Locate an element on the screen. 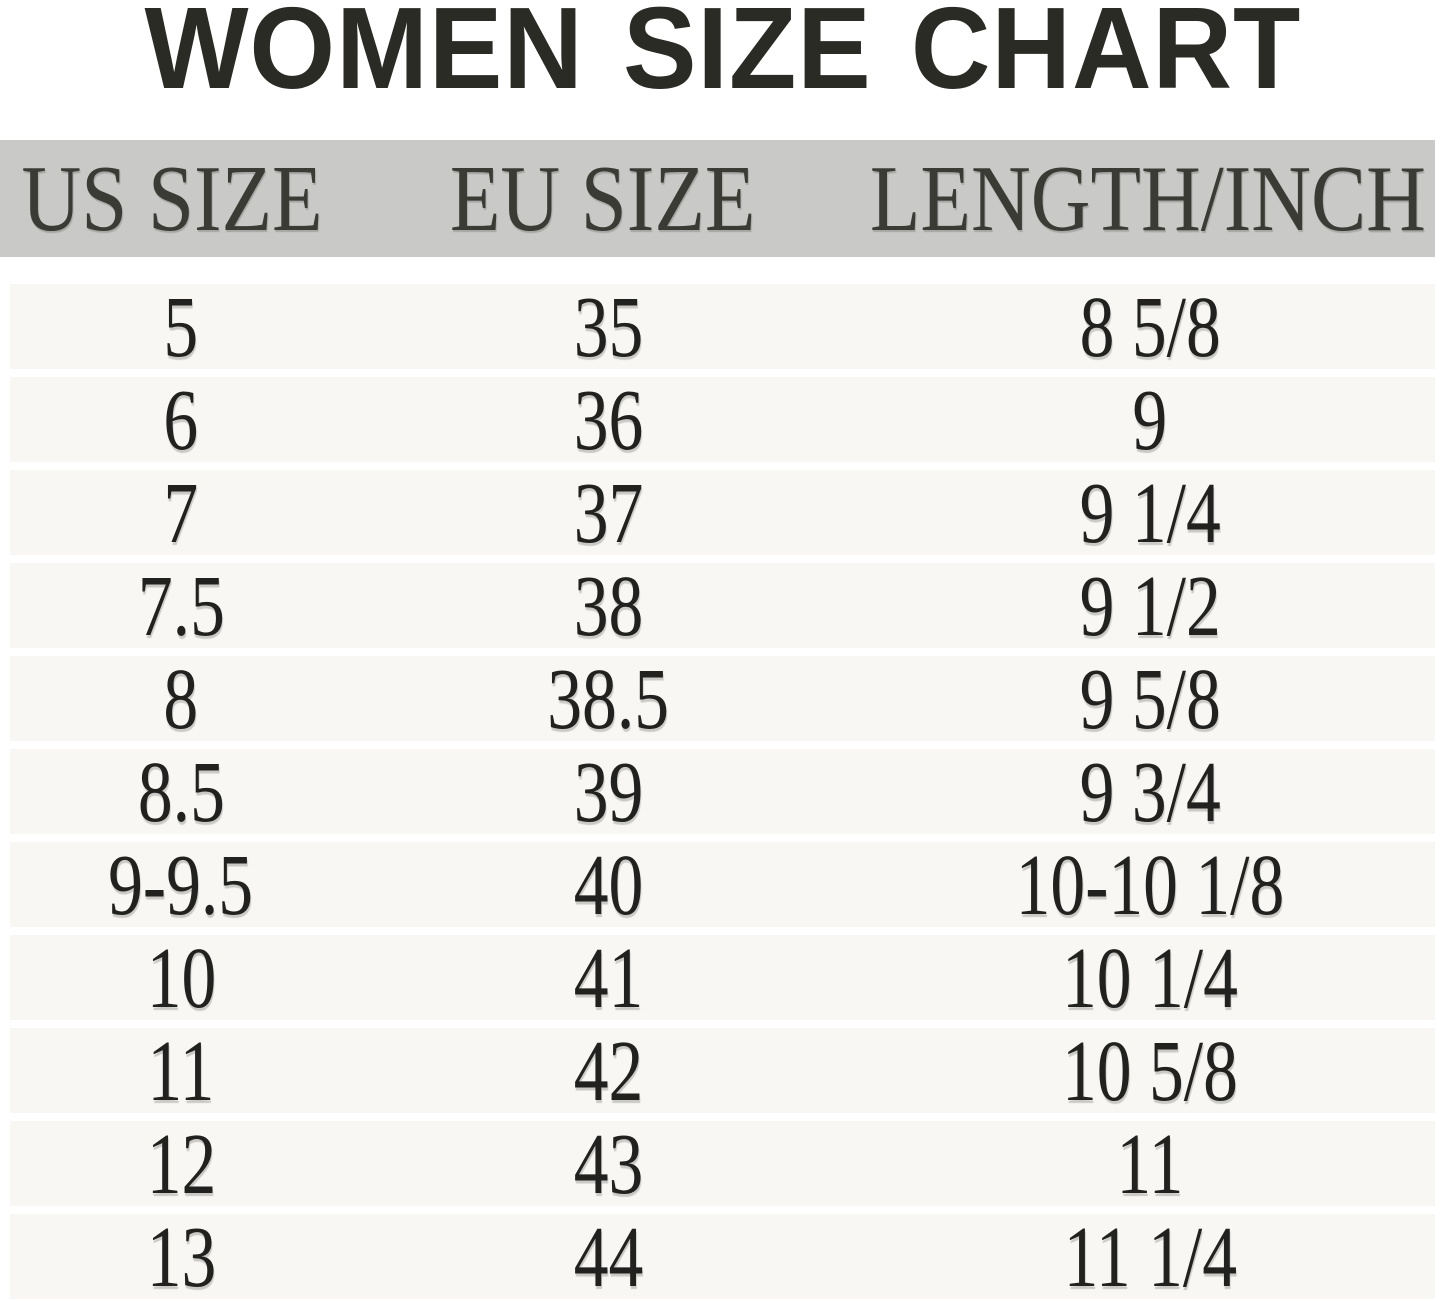 This screenshot has width=1445, height=1301. cell-value: 13 is located at coordinates (181, 1254).